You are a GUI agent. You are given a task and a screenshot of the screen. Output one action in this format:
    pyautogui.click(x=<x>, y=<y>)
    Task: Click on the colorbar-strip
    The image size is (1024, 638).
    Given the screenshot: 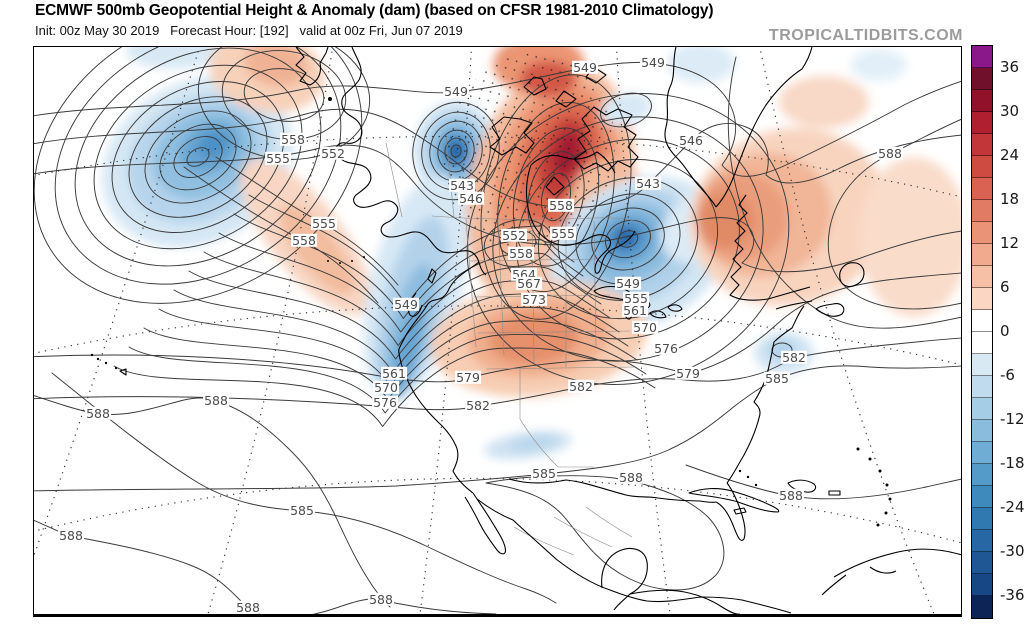 What is the action you would take?
    pyautogui.click(x=982, y=332)
    